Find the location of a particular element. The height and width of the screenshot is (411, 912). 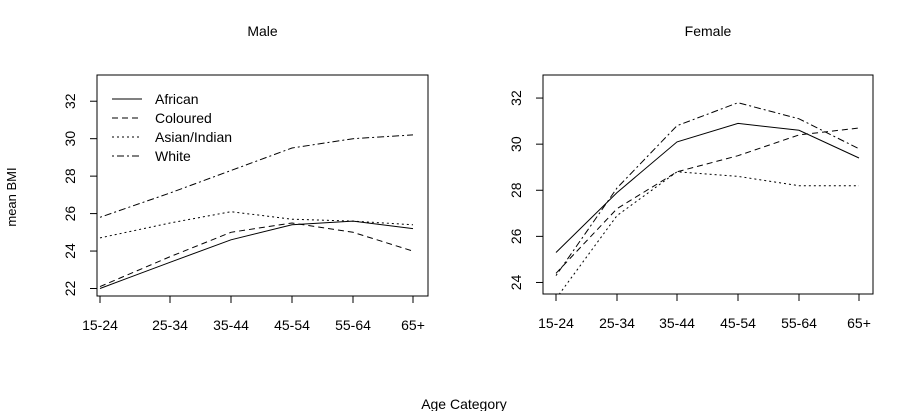

male-series-african is located at coordinates (256, 254).